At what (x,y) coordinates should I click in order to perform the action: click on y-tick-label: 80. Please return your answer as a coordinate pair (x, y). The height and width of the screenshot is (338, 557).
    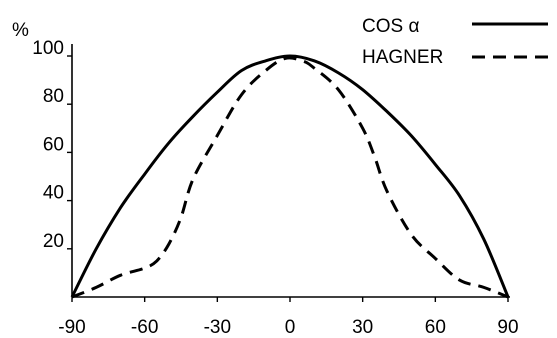
    Looking at the image, I should click on (53, 96).